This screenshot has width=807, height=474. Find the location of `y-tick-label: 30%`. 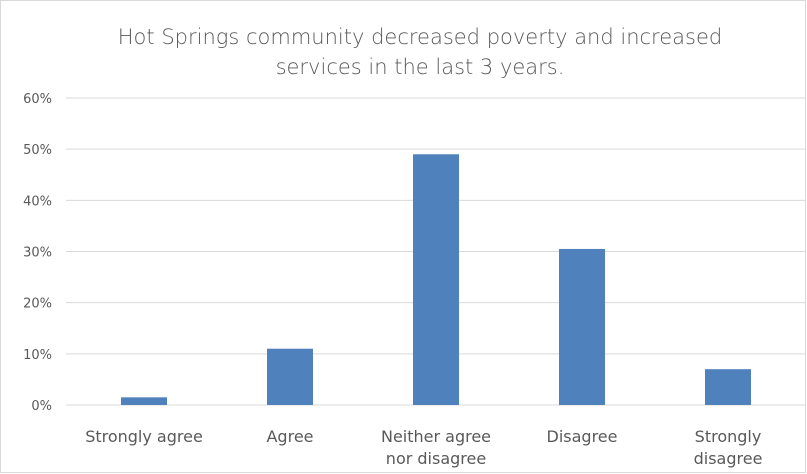

y-tick-label: 30% is located at coordinates (37, 253).